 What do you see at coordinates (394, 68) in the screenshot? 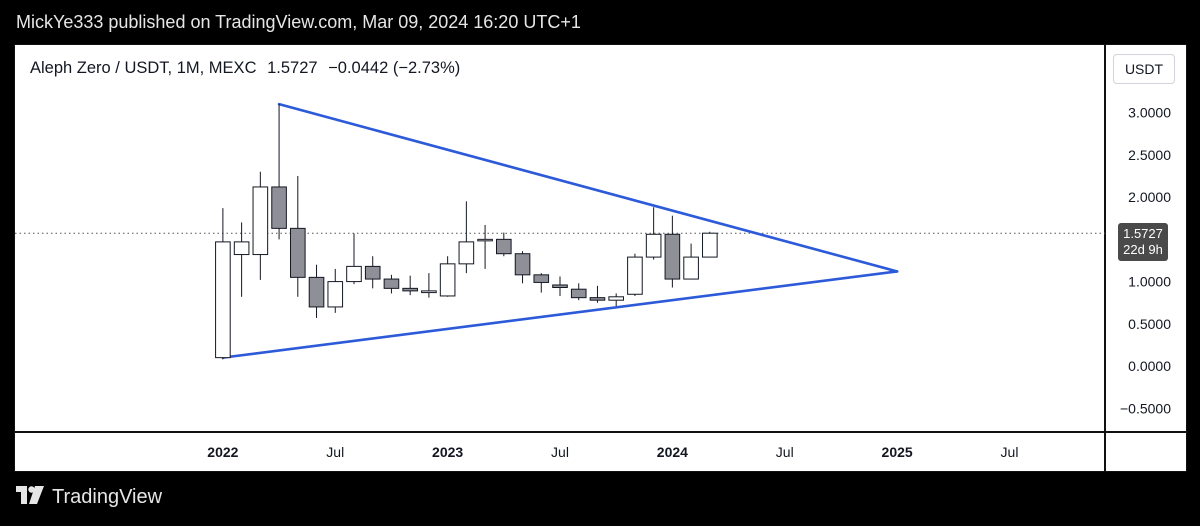
I see `symbol-change: −0.0442 (−2.73%)` at bounding box center [394, 68].